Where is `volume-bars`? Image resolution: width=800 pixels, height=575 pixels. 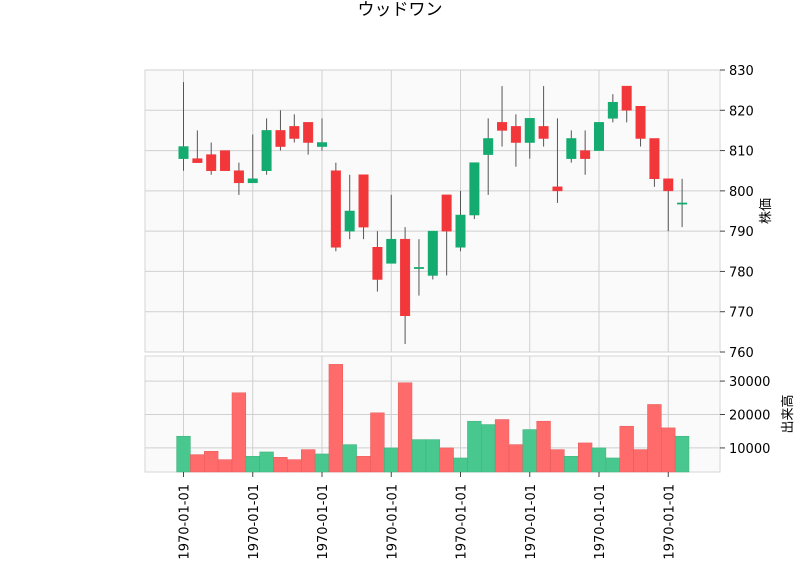
volume-bars is located at coordinates (433, 418).